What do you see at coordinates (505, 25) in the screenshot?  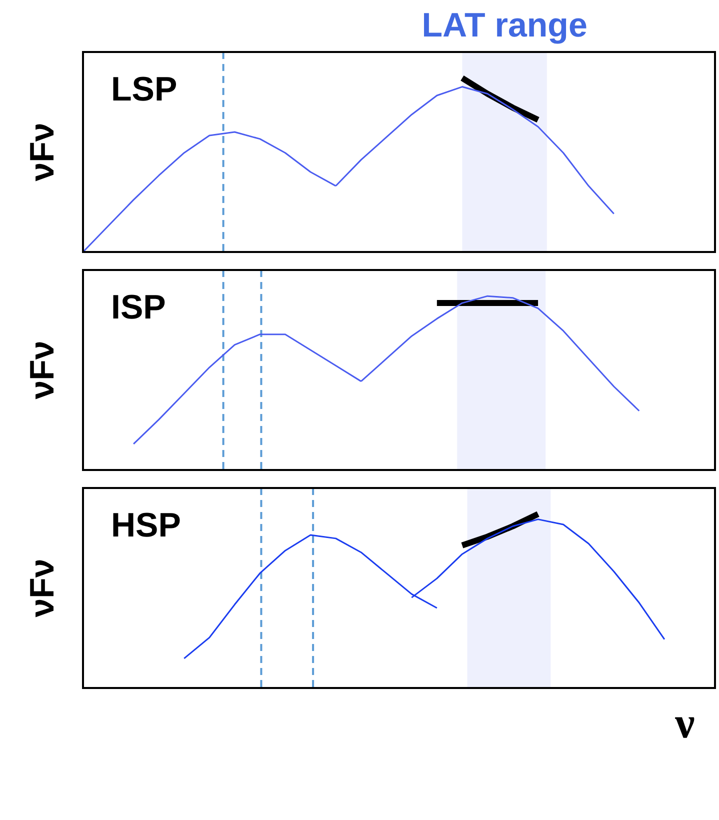 I see `chart-title: LAT range` at bounding box center [505, 25].